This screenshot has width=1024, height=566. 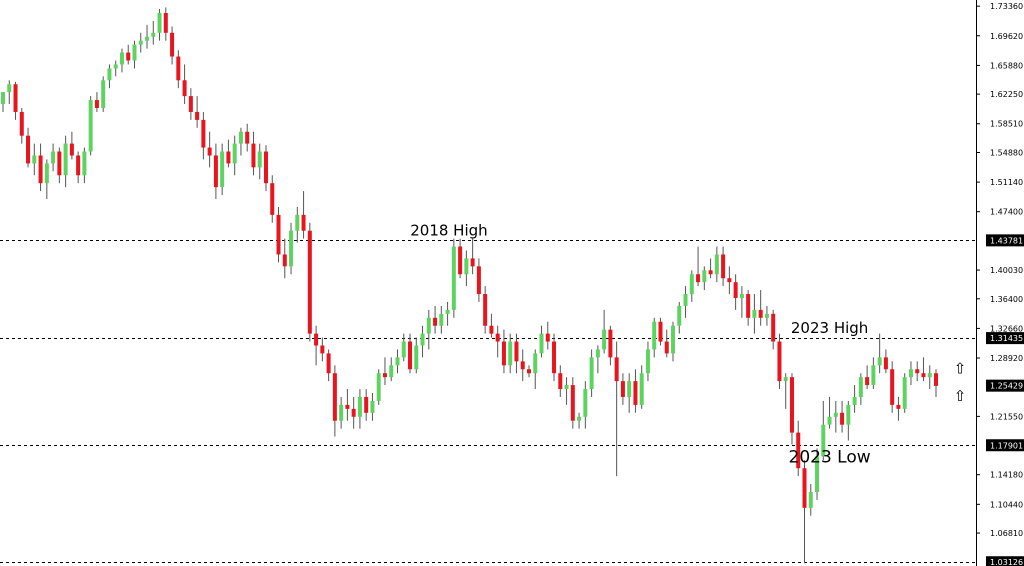 I want to click on level-price-tag: 1.03126, so click(x=1006, y=562).